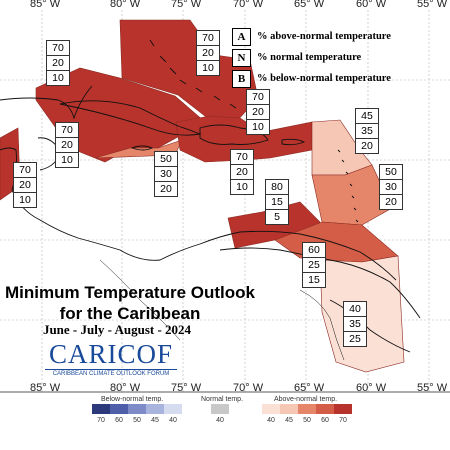  I want to click on prob-box-hispaniola: 70 20 10, so click(242, 172).